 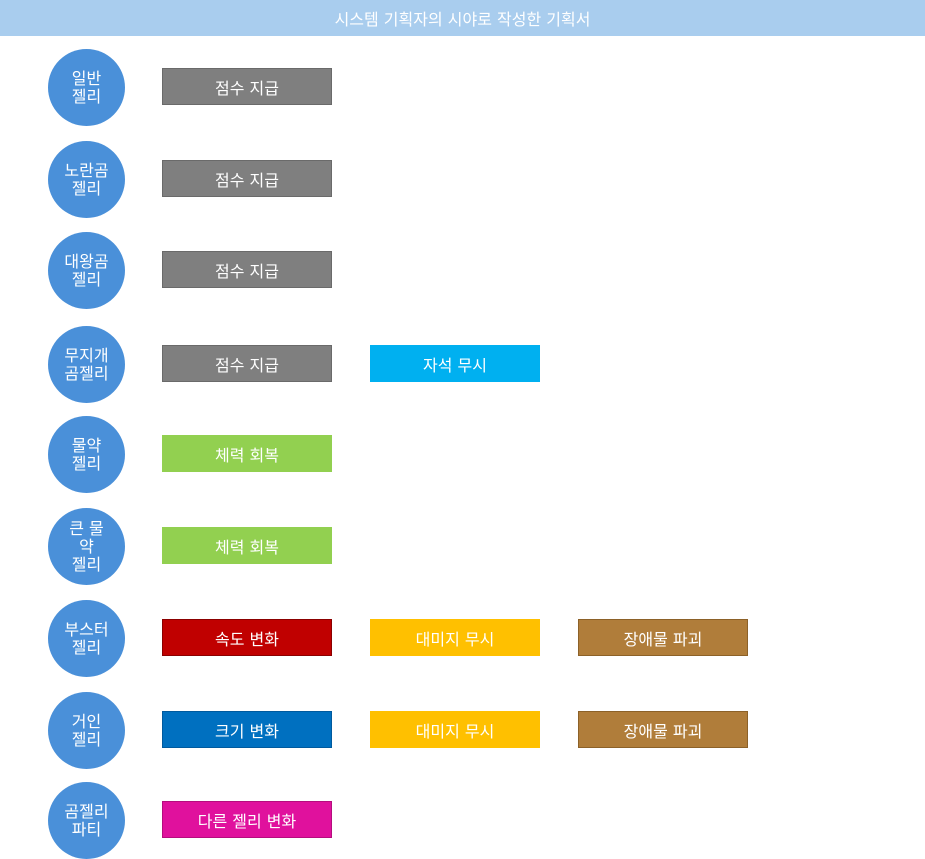 I want to click on jelly-node: 노란곰 젤리, so click(x=86, y=179).